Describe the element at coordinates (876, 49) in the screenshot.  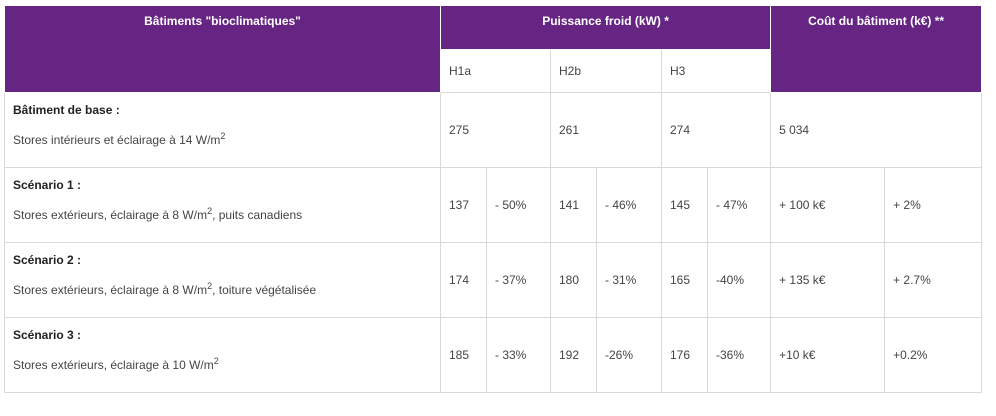
I see `header-building-cost: Coût du bâtiment (k€) **` at that location.